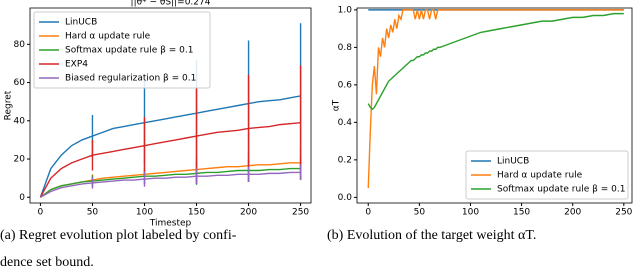 The width and height of the screenshot is (640, 272). What do you see at coordinates (20, 45) in the screenshot?
I see `y-tick-label: 80` at bounding box center [20, 45].